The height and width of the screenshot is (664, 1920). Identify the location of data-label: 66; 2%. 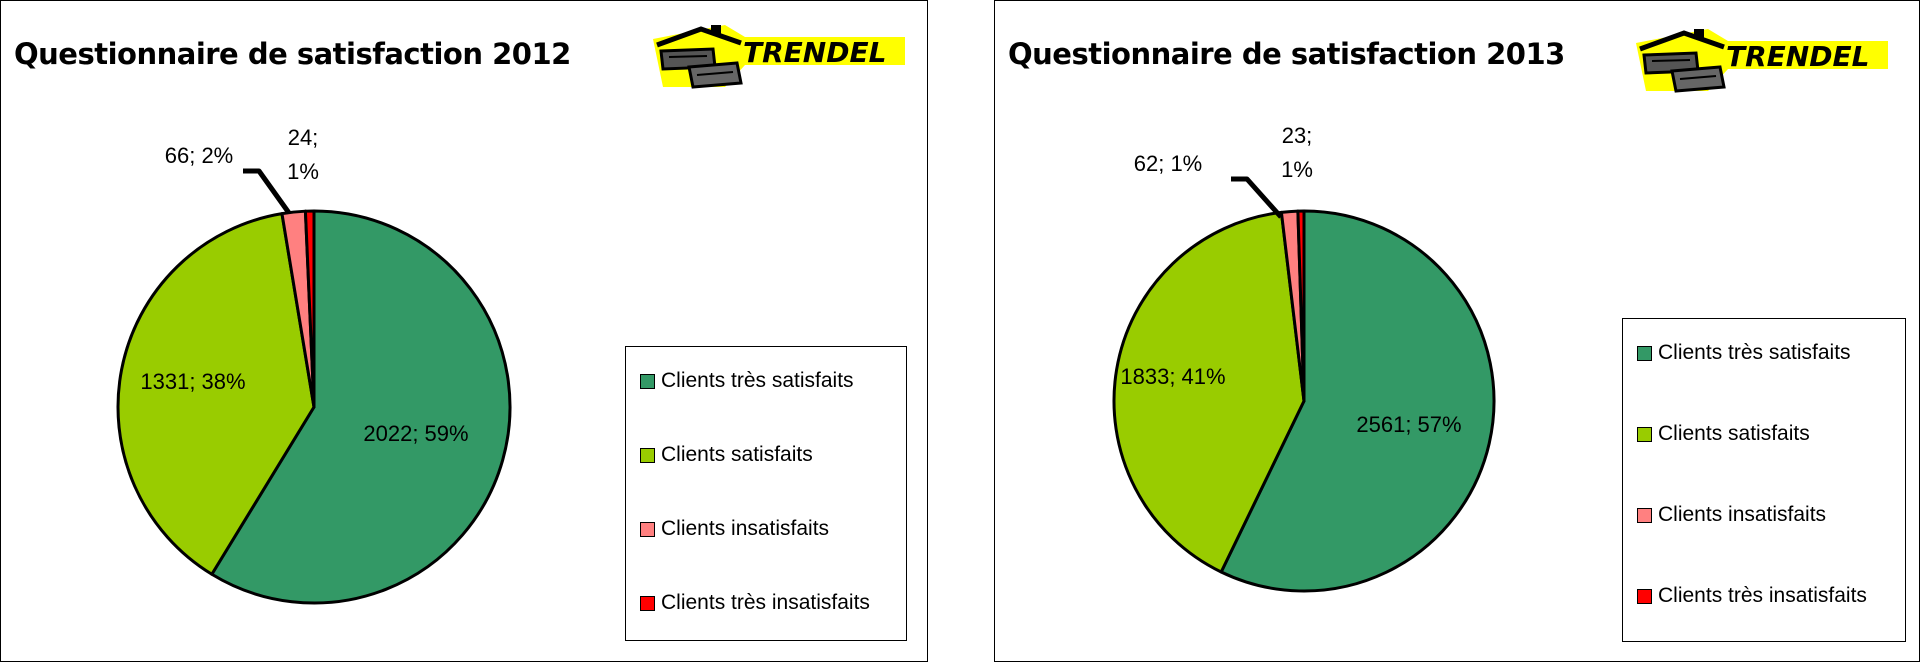
(199, 155).